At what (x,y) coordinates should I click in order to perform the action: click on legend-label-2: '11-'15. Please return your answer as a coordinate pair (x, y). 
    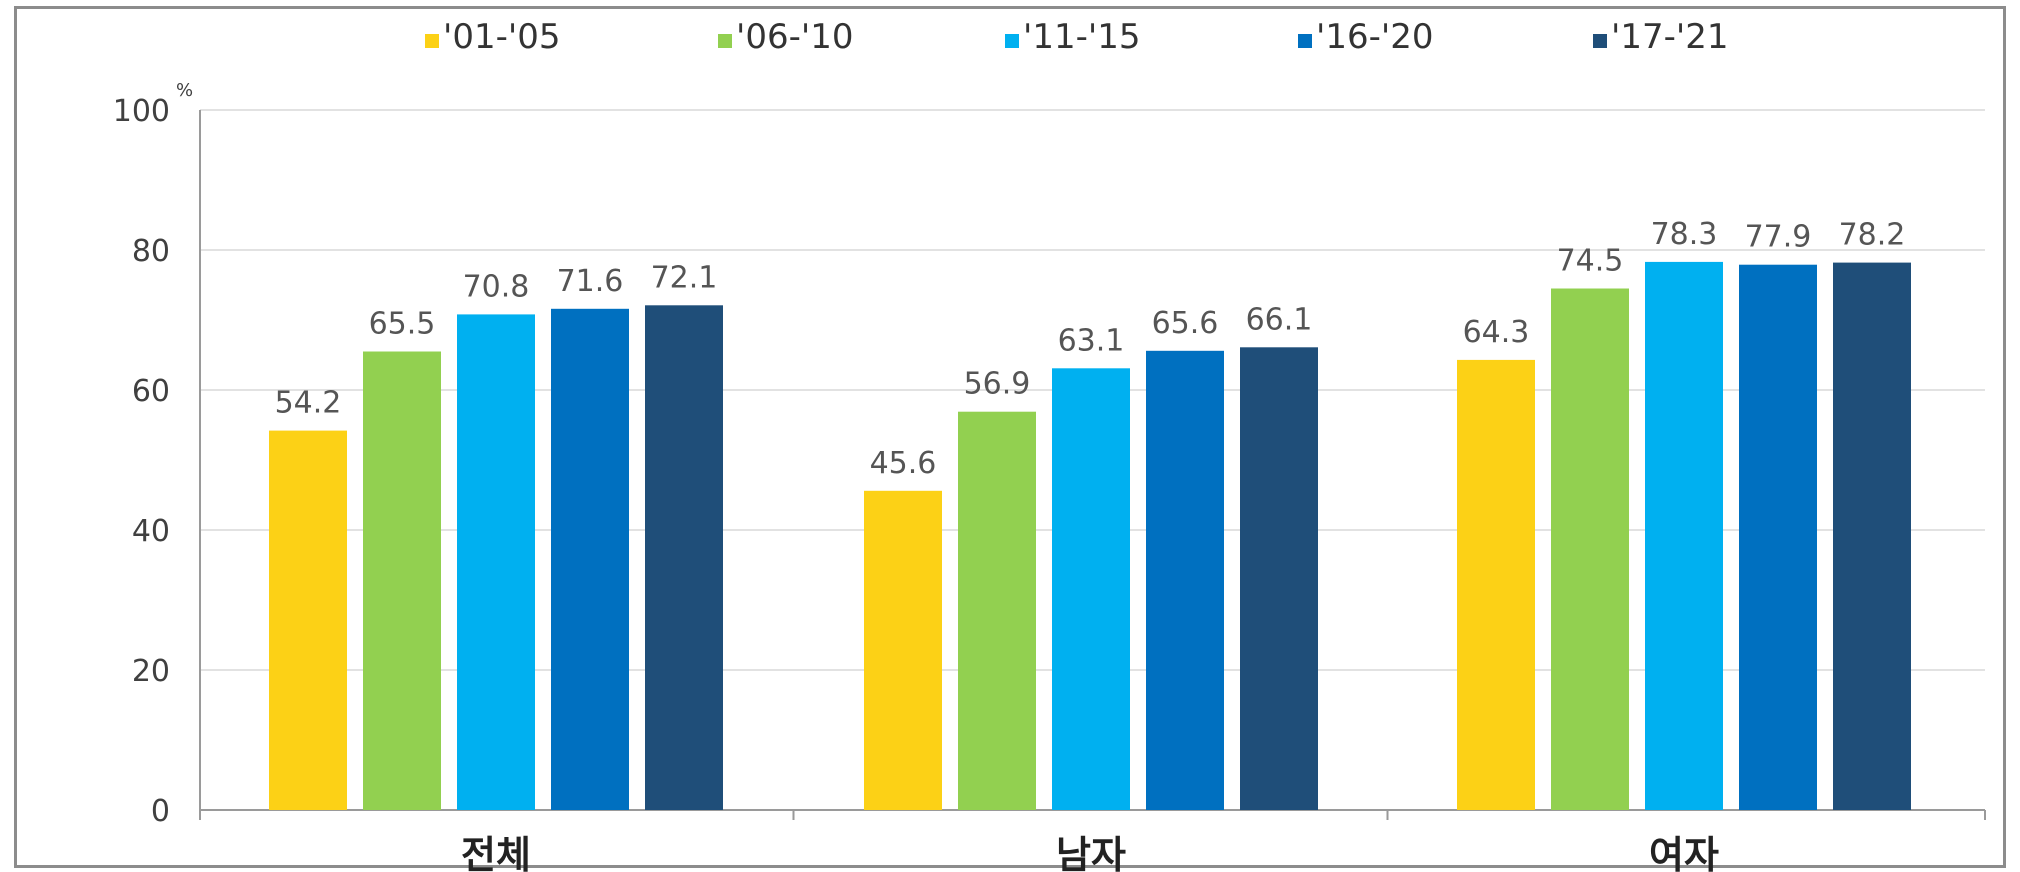
    Looking at the image, I should click on (1082, 37).